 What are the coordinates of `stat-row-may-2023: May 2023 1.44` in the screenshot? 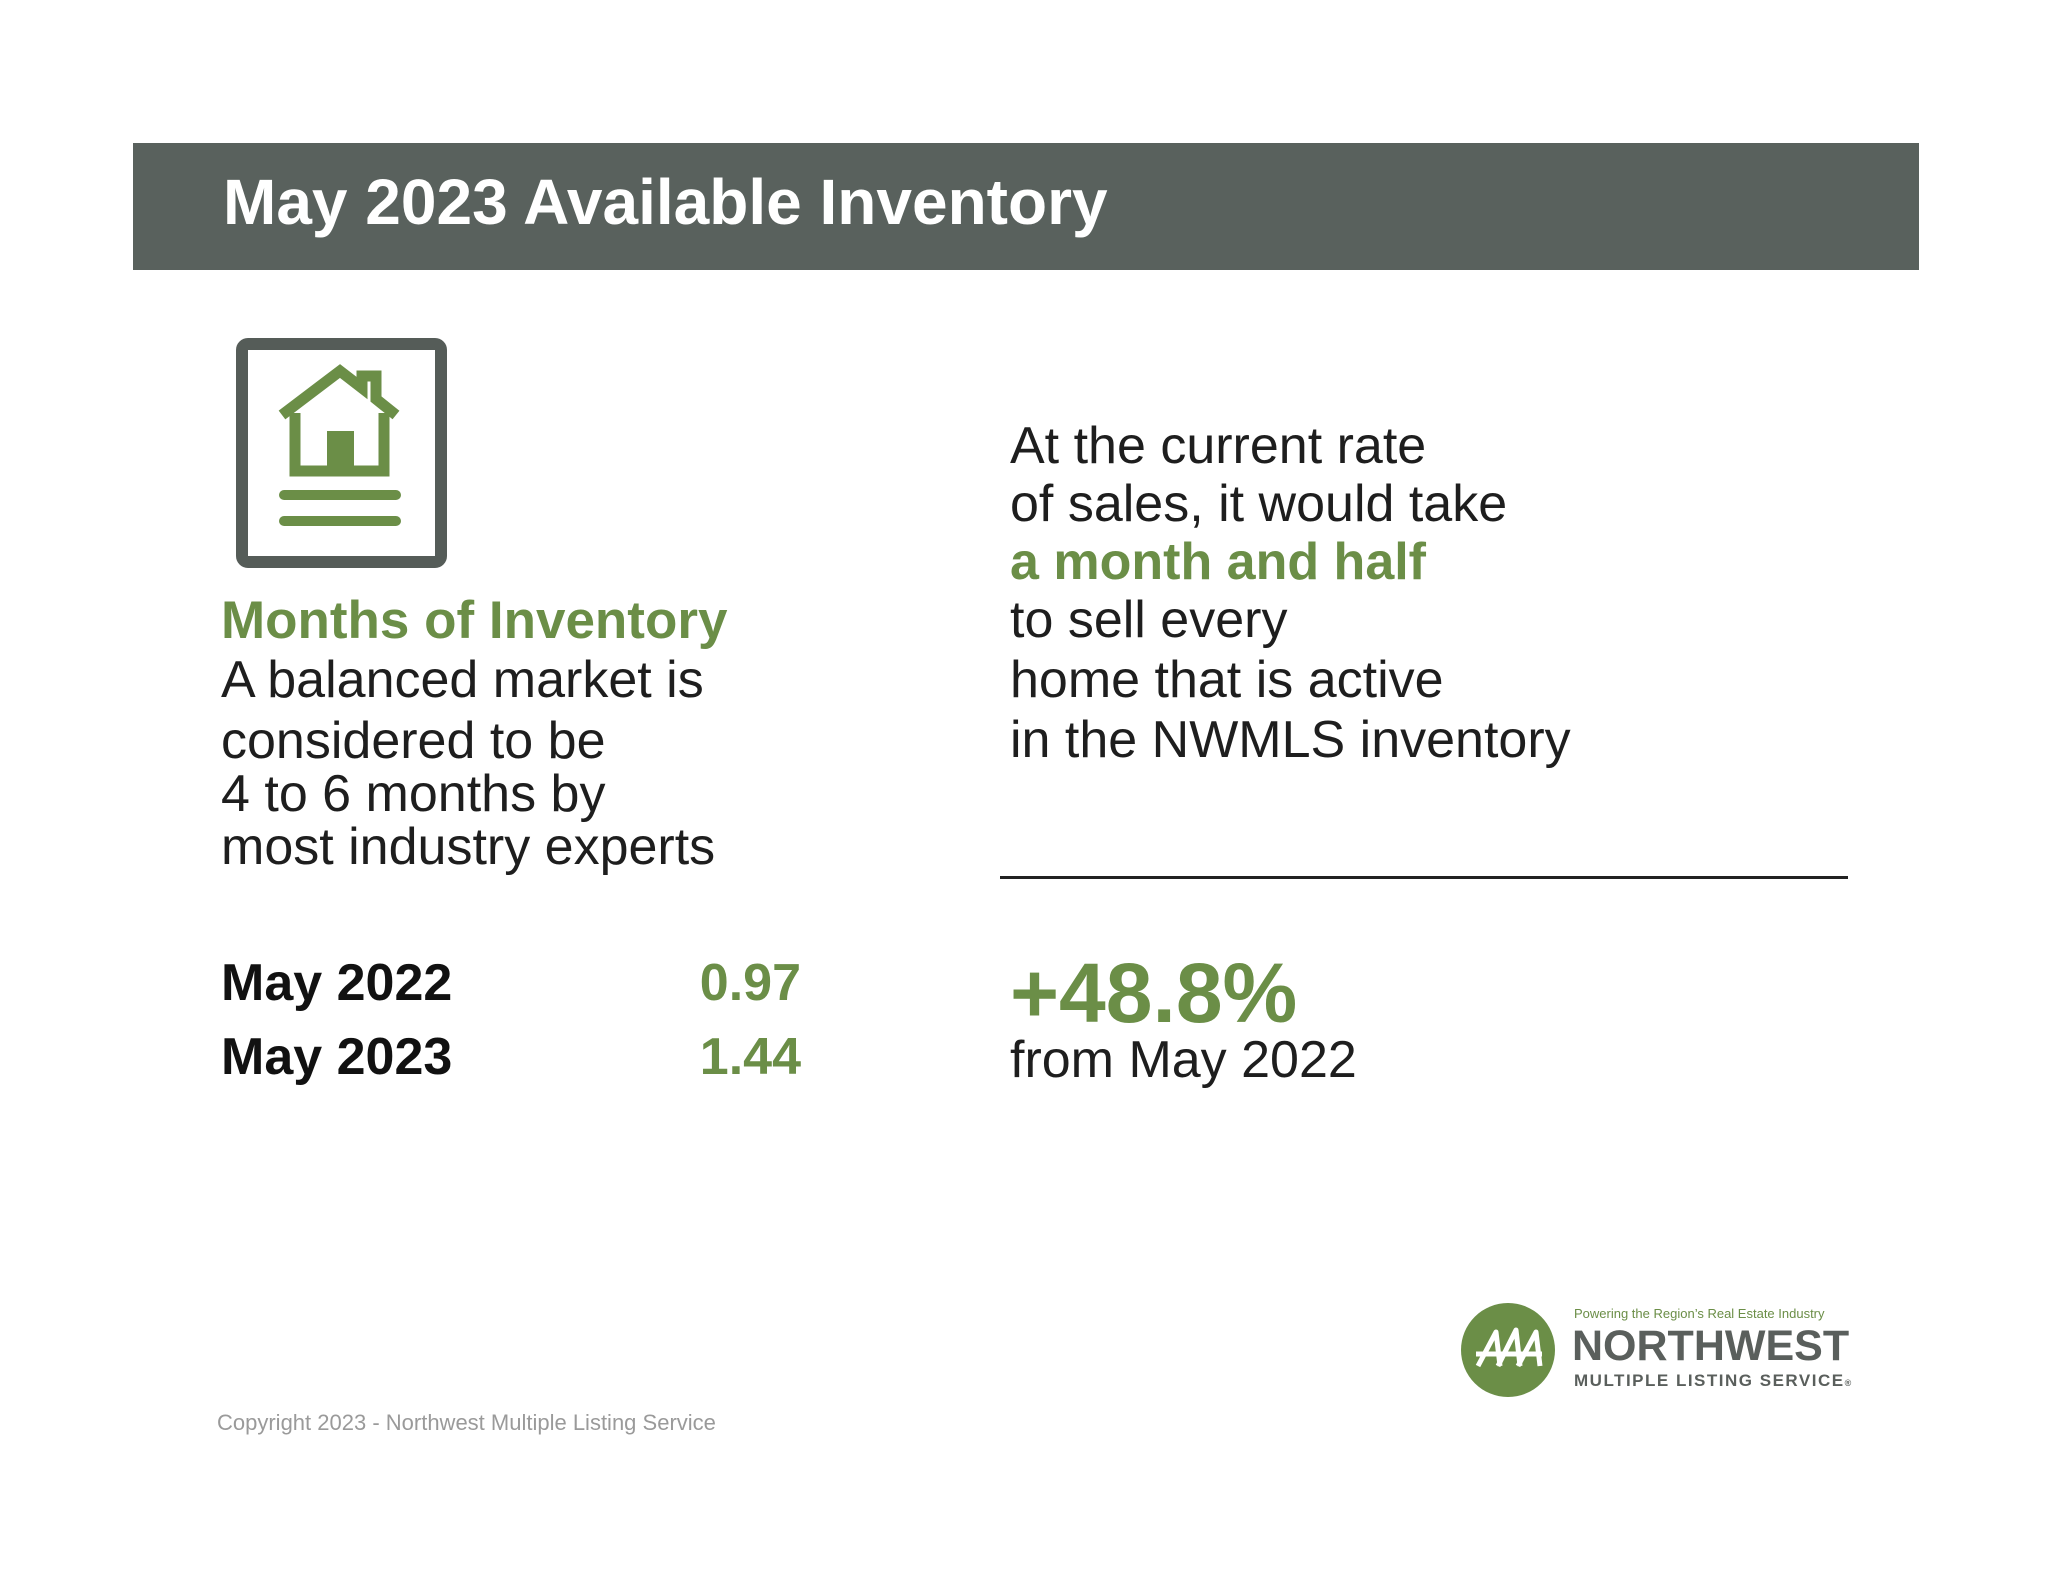 It's located at (511, 1057).